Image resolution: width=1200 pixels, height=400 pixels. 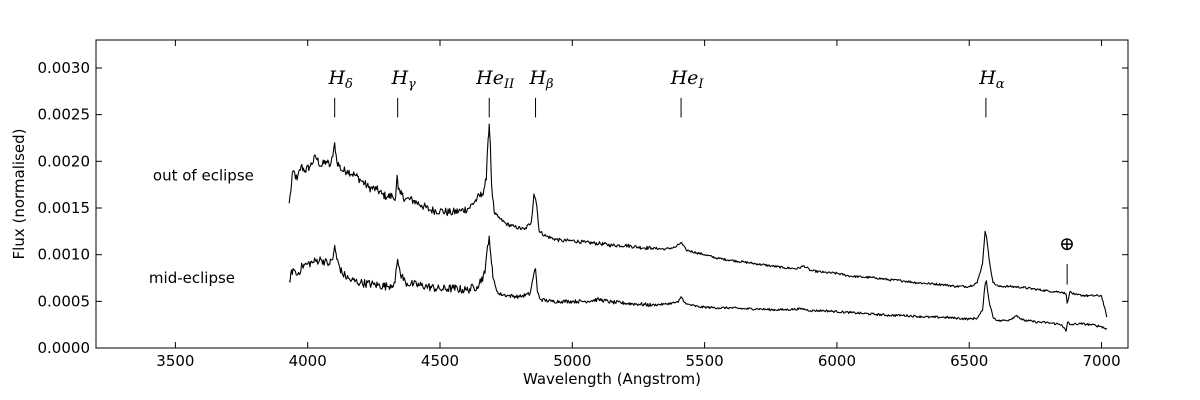 What do you see at coordinates (991, 79) in the screenshot?
I see `line-marker-label: Hα` at bounding box center [991, 79].